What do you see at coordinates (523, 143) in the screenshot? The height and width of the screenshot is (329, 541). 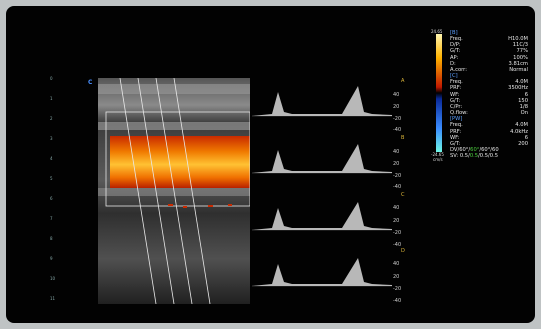 I see `param-value: 200` at bounding box center [523, 143].